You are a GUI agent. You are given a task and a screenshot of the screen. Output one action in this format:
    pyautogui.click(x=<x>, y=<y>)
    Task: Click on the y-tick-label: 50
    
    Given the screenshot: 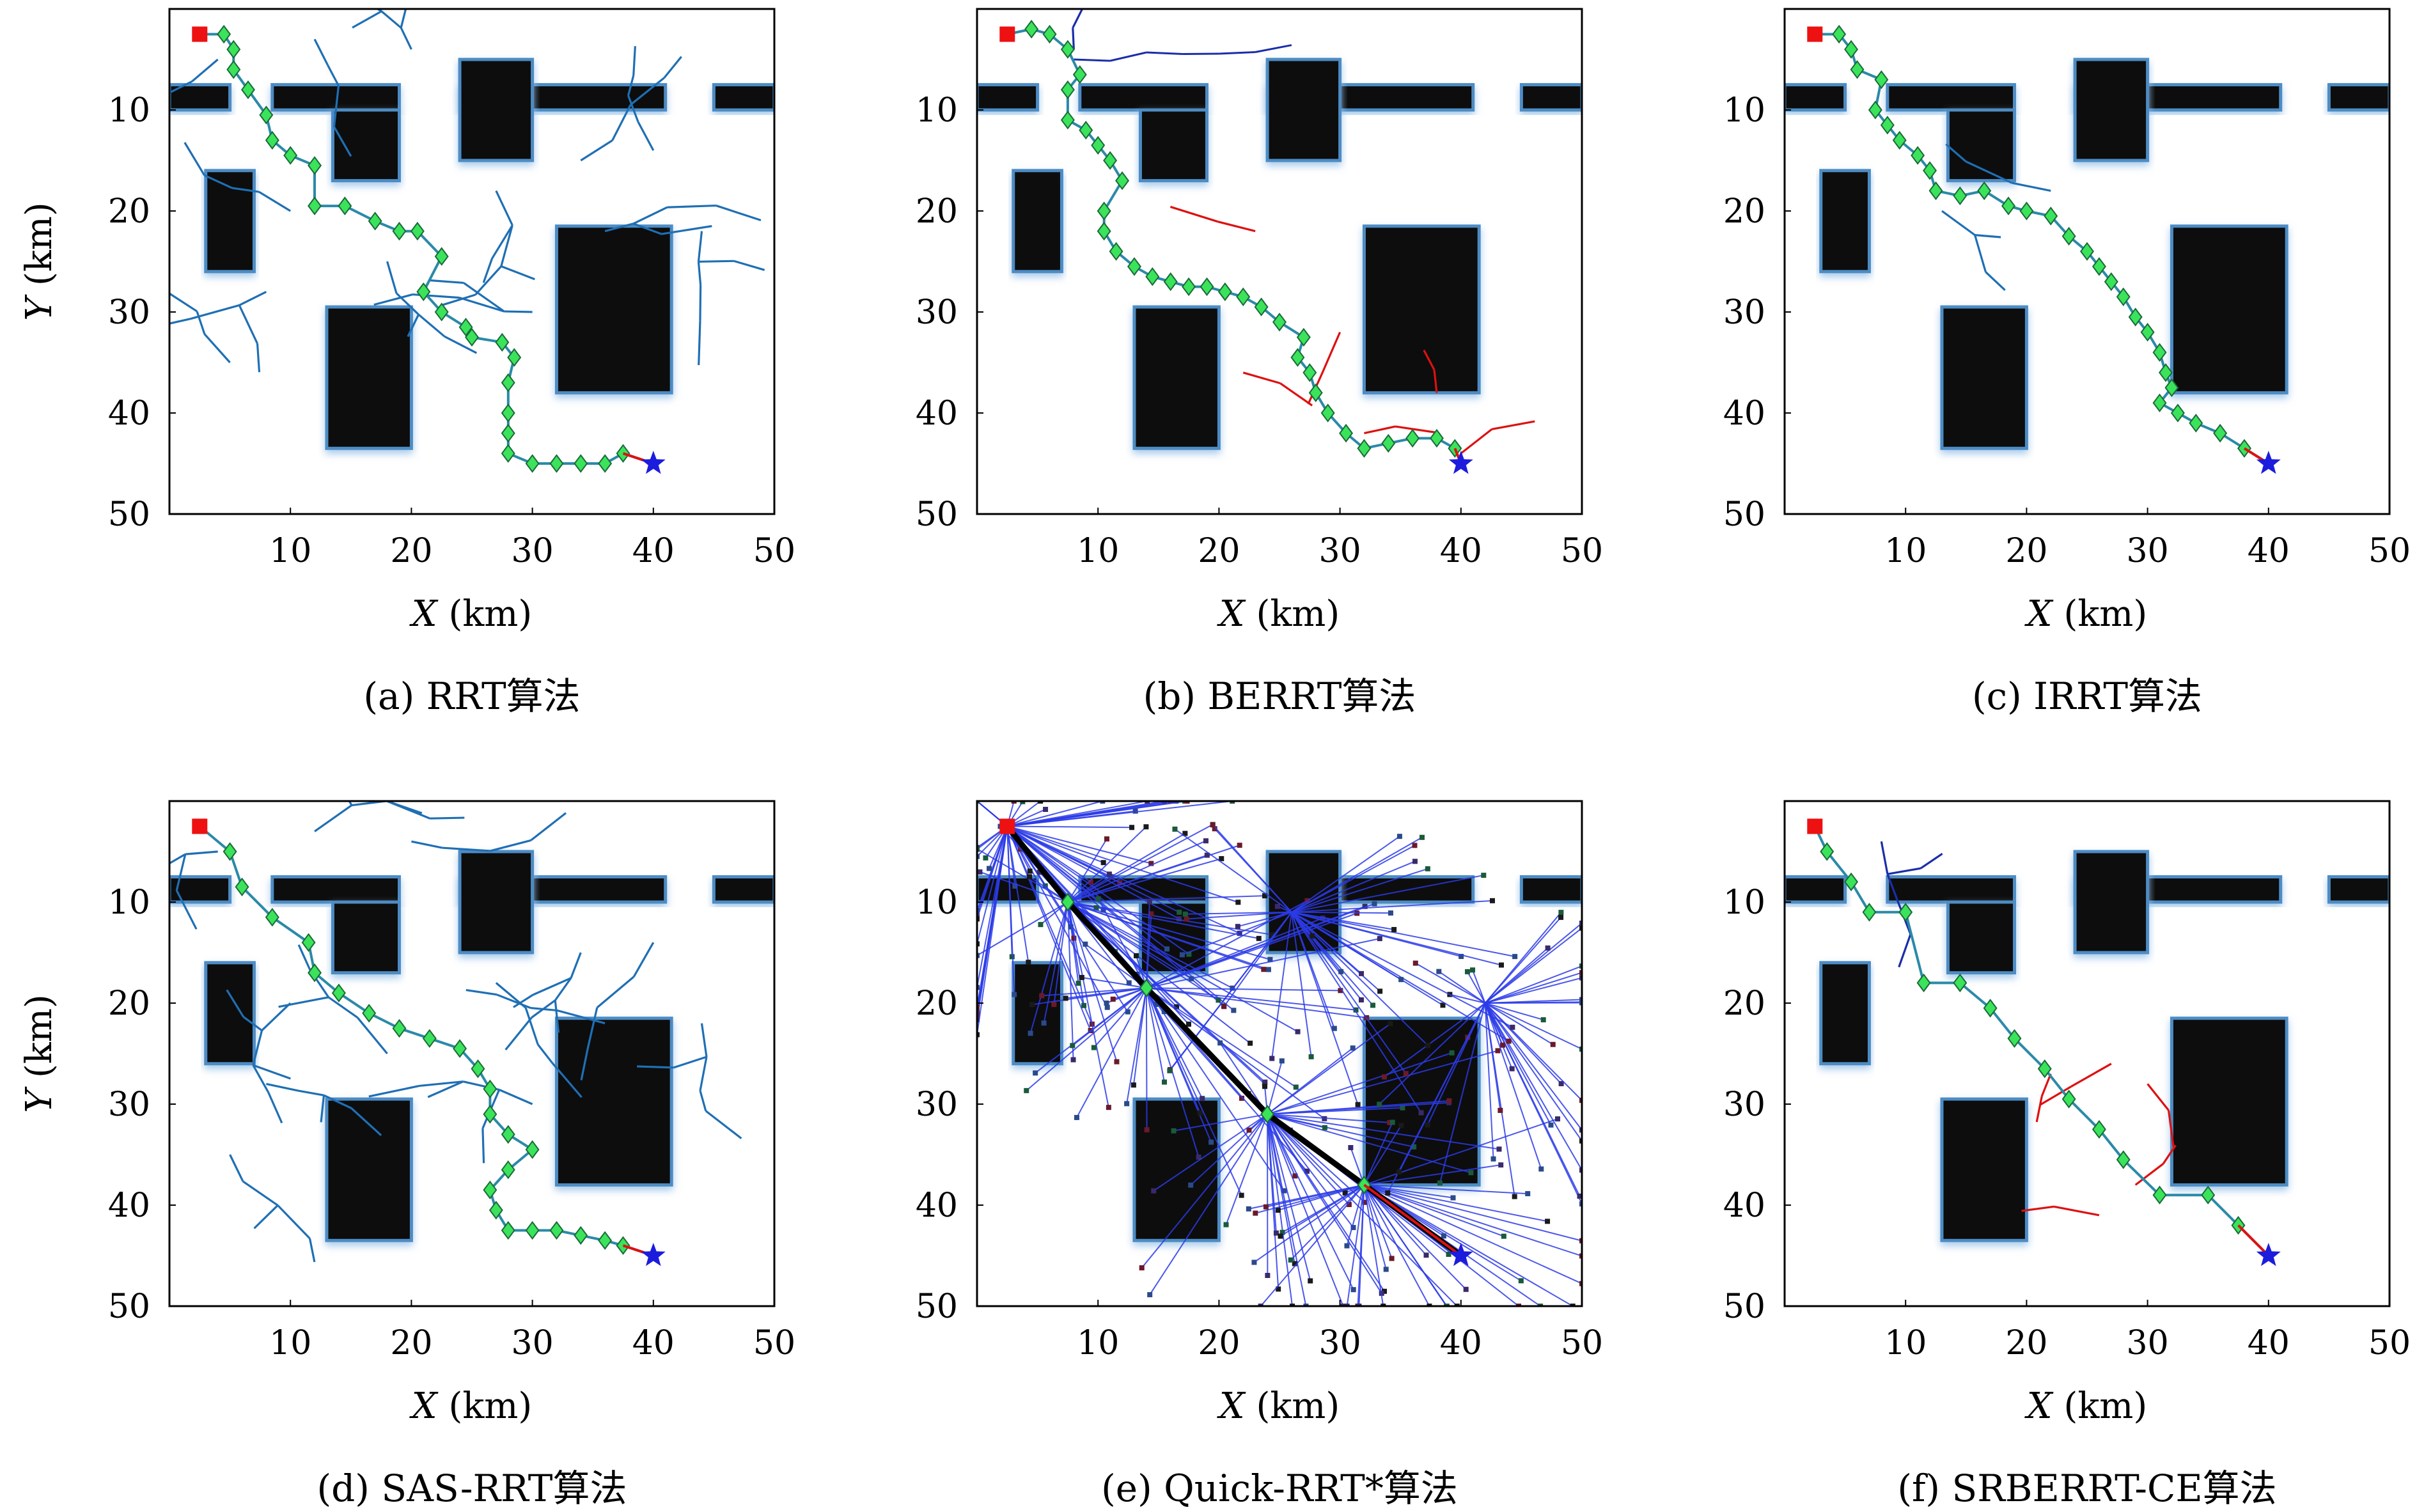 What is the action you would take?
    pyautogui.click(x=129, y=514)
    